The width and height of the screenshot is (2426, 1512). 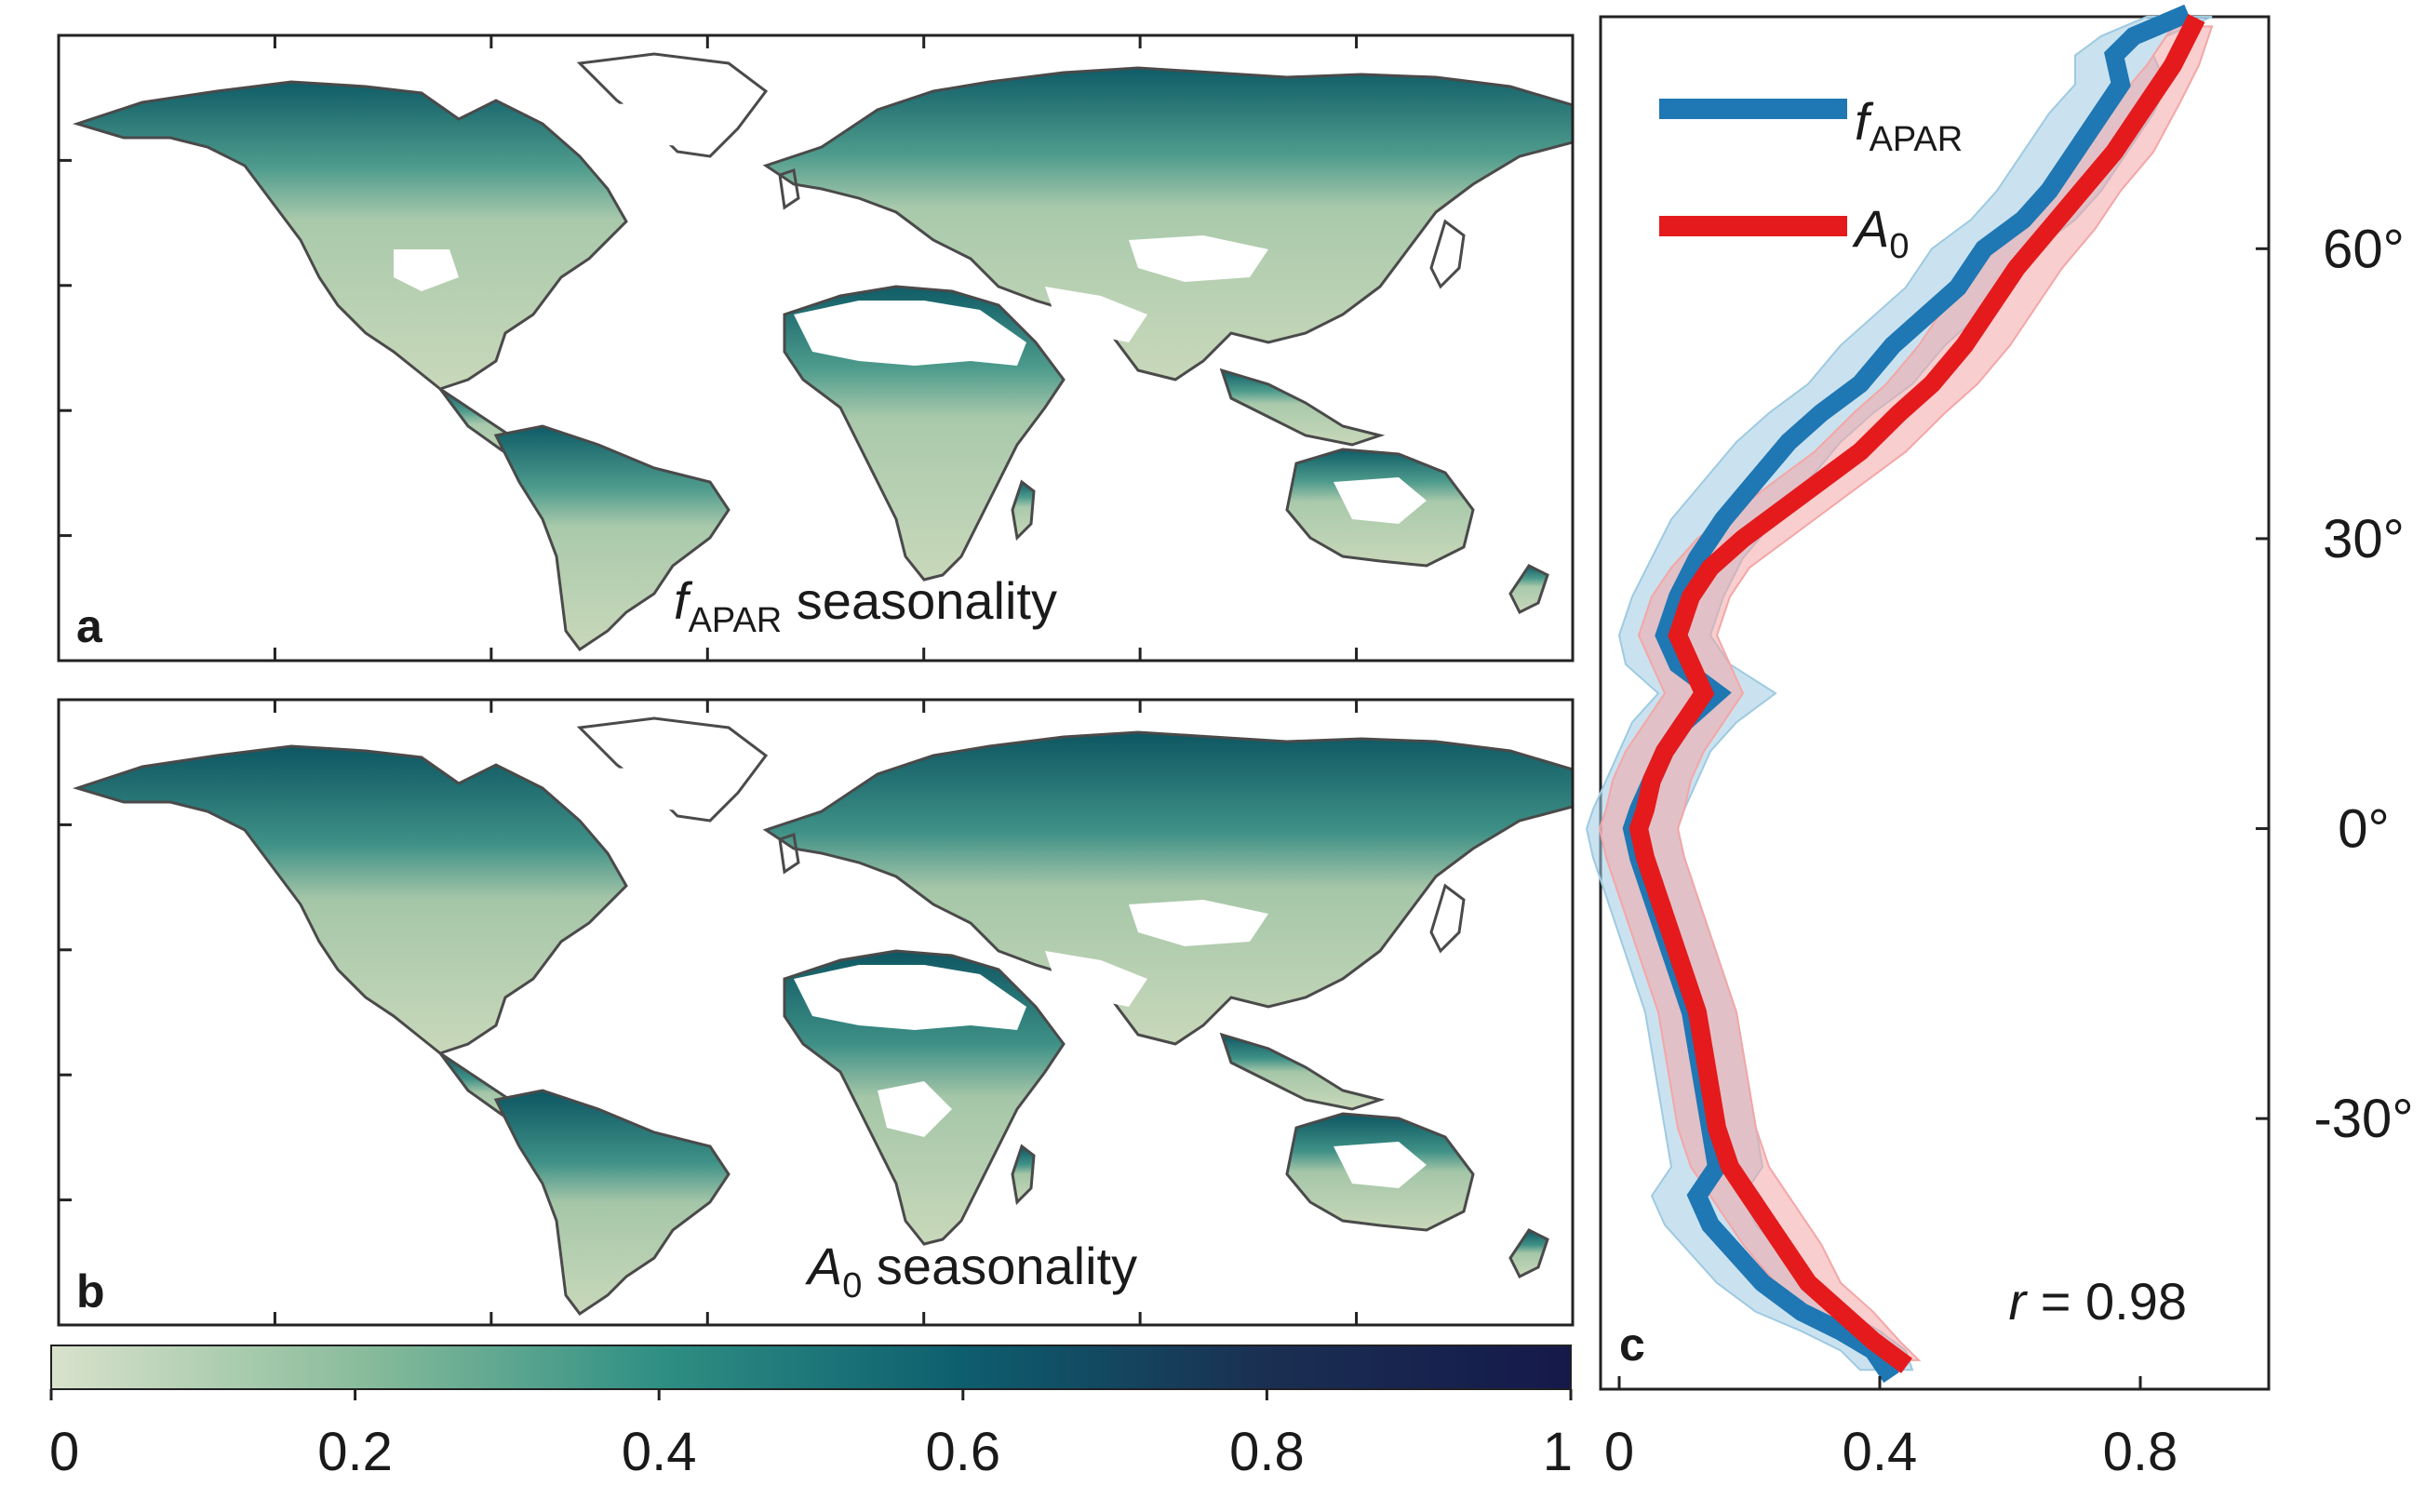 I want to click on colorbar-tick-label: 0.2, so click(x=355, y=1452).